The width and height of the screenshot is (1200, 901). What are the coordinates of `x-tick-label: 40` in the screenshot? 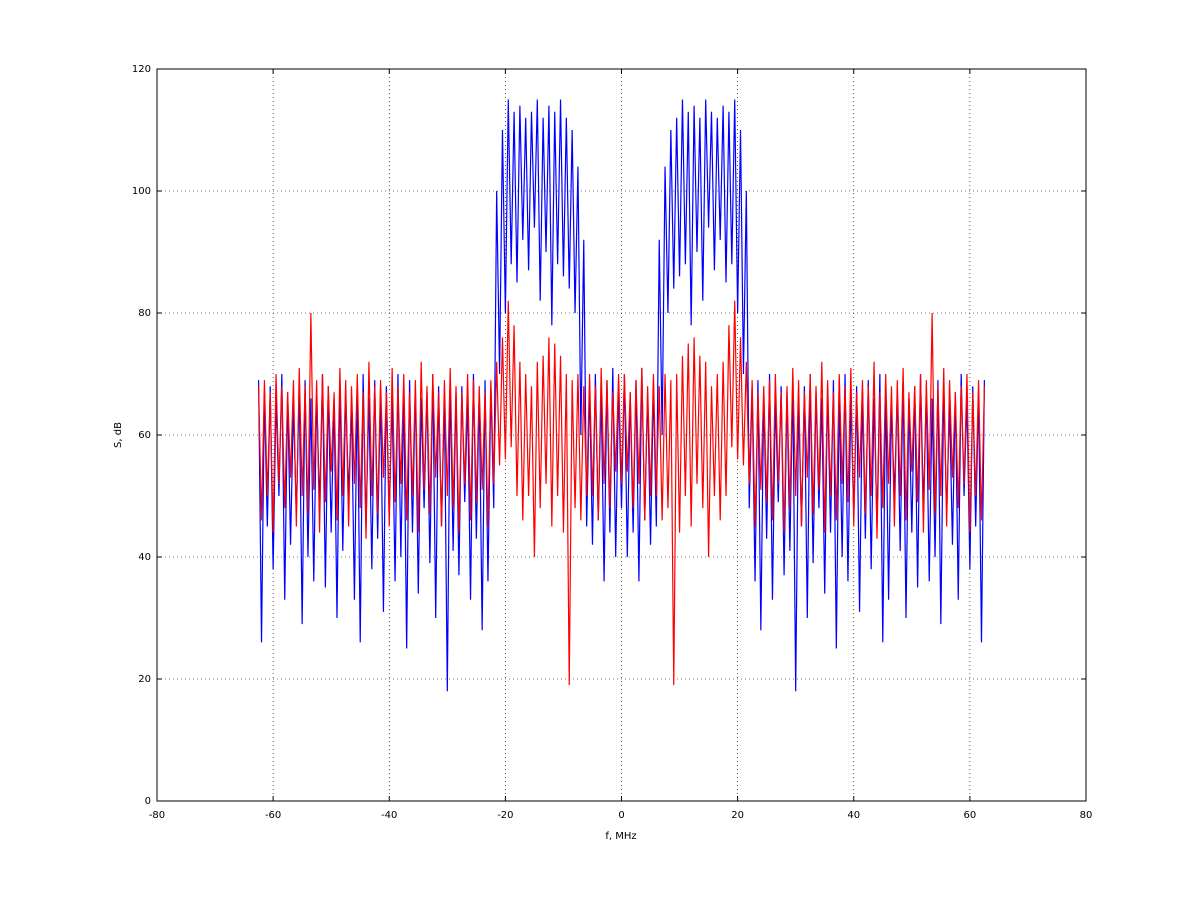 It's located at (853, 815).